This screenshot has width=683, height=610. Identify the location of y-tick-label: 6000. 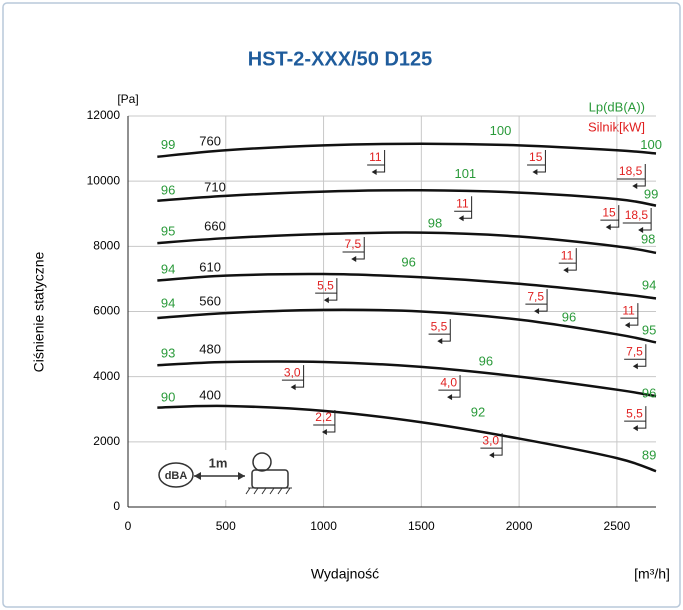
(106, 311).